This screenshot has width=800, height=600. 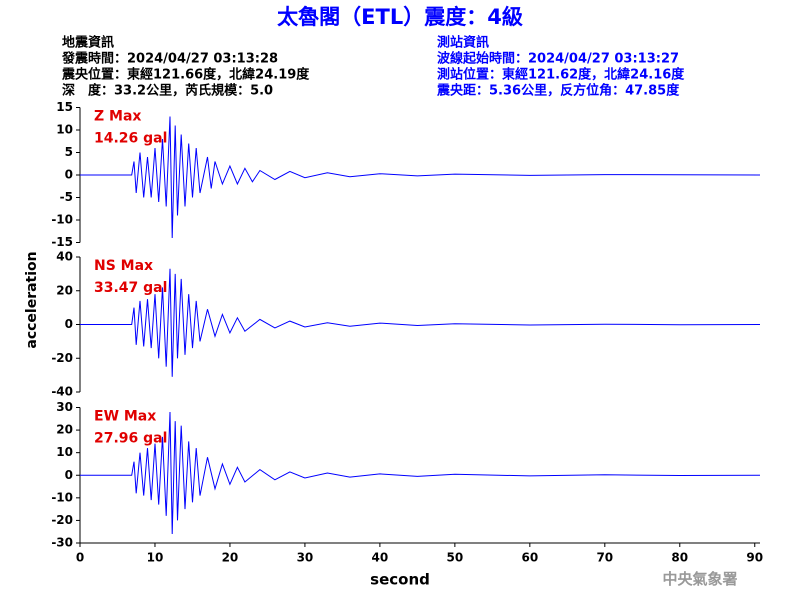 What do you see at coordinates (167, 91) in the screenshot?
I see `event-info: 深 度：33.2公里，芮氏規模：5.0` at bounding box center [167, 91].